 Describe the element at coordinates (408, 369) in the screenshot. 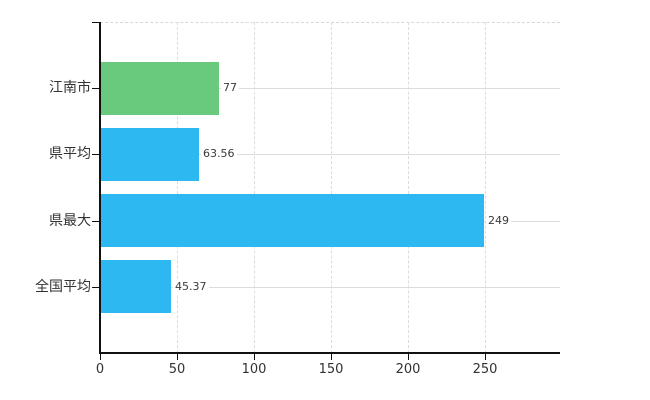

I see `x-tick-label: 200` at that location.